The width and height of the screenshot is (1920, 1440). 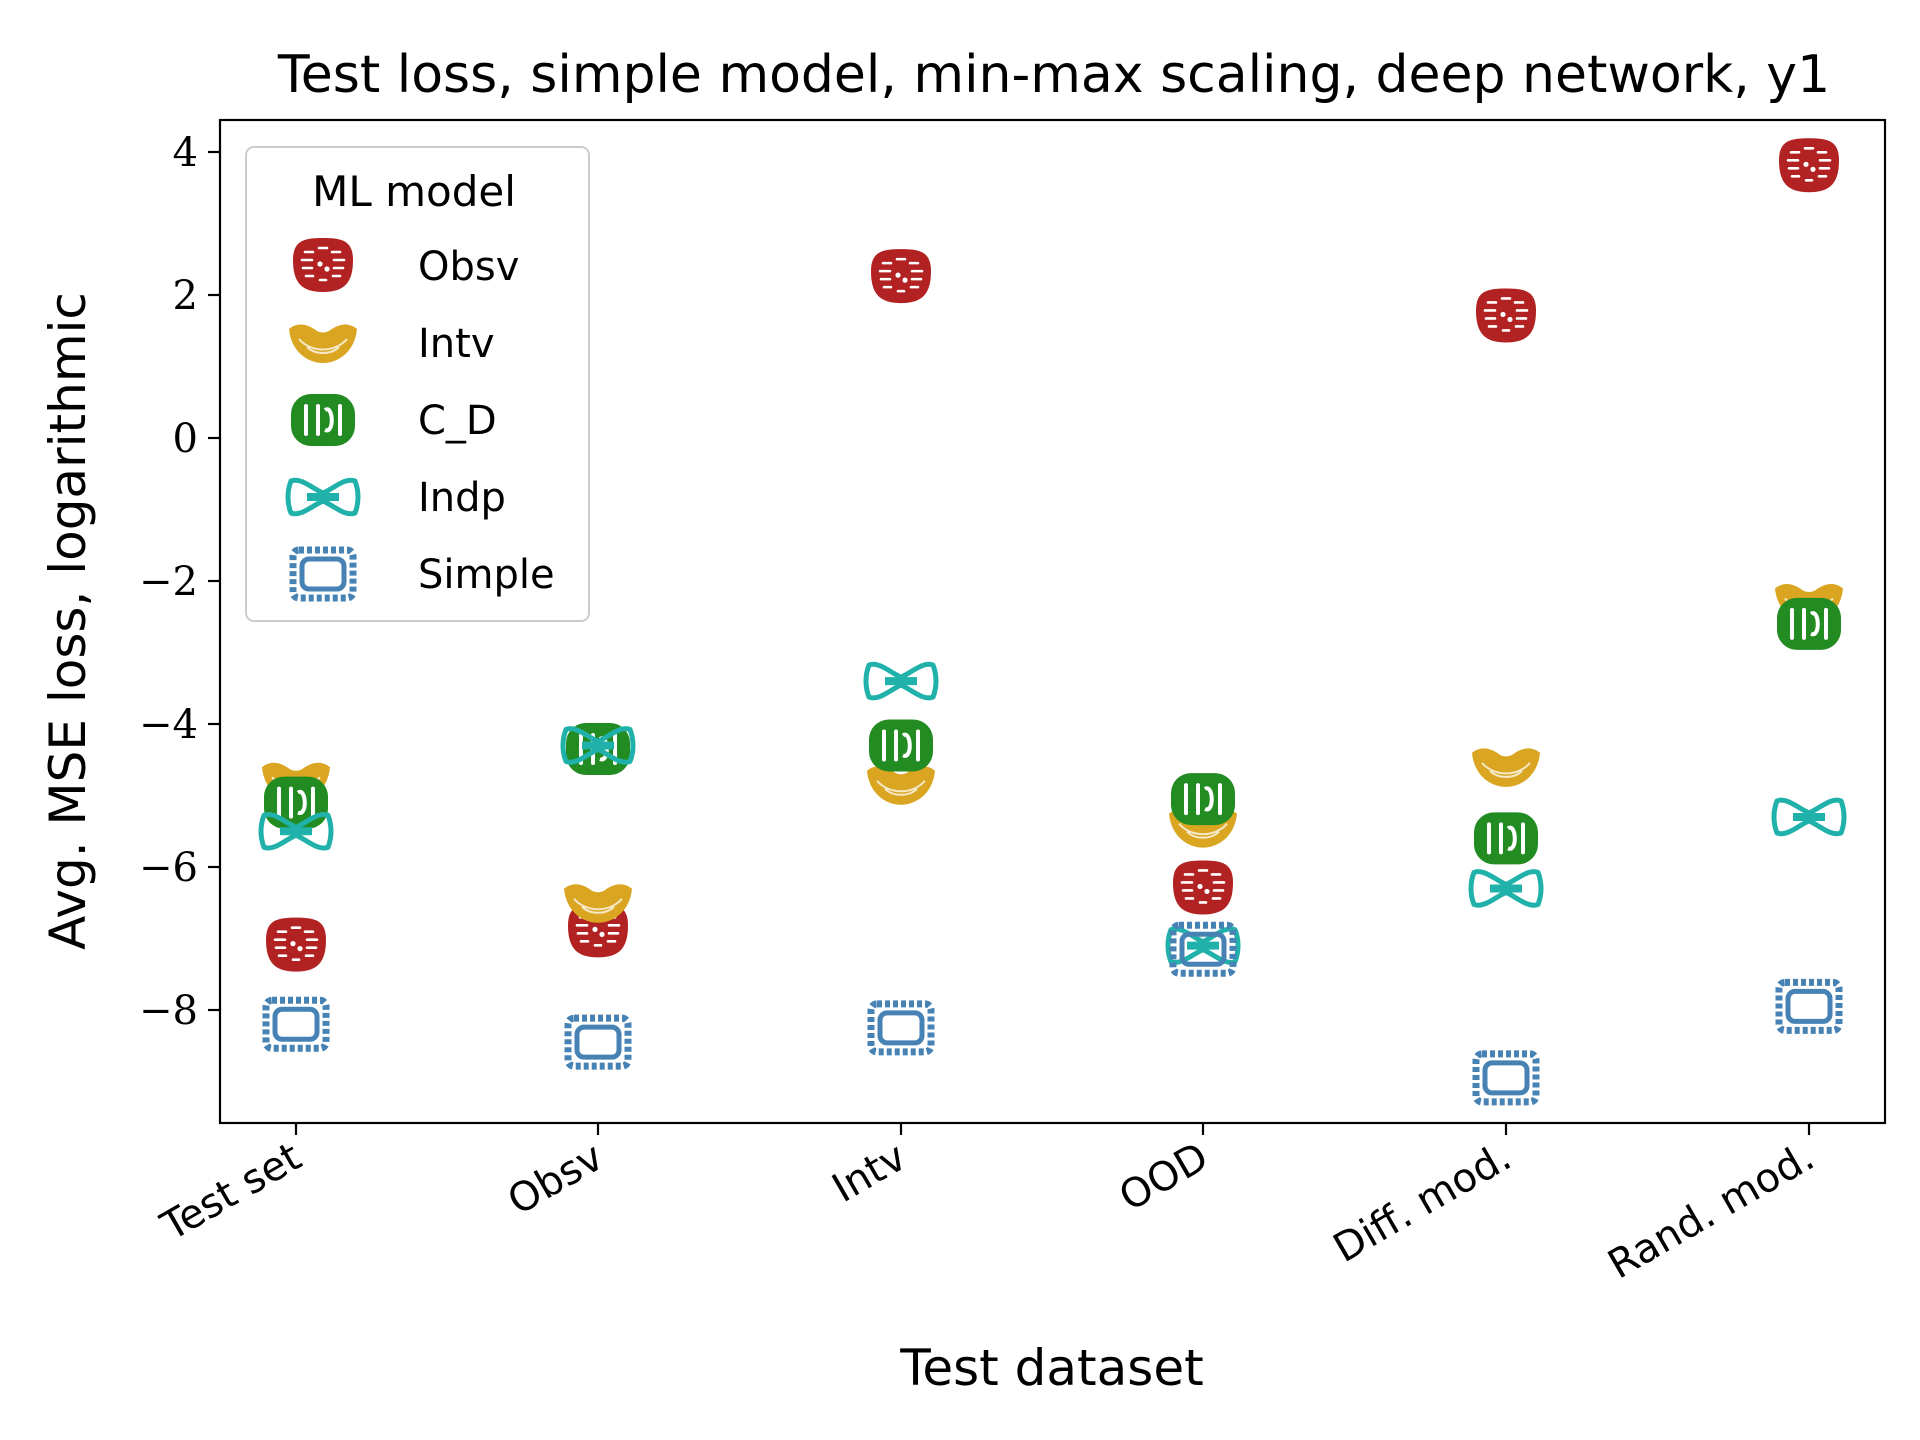 I want to click on legend-label: Simple, so click(x=486, y=575).